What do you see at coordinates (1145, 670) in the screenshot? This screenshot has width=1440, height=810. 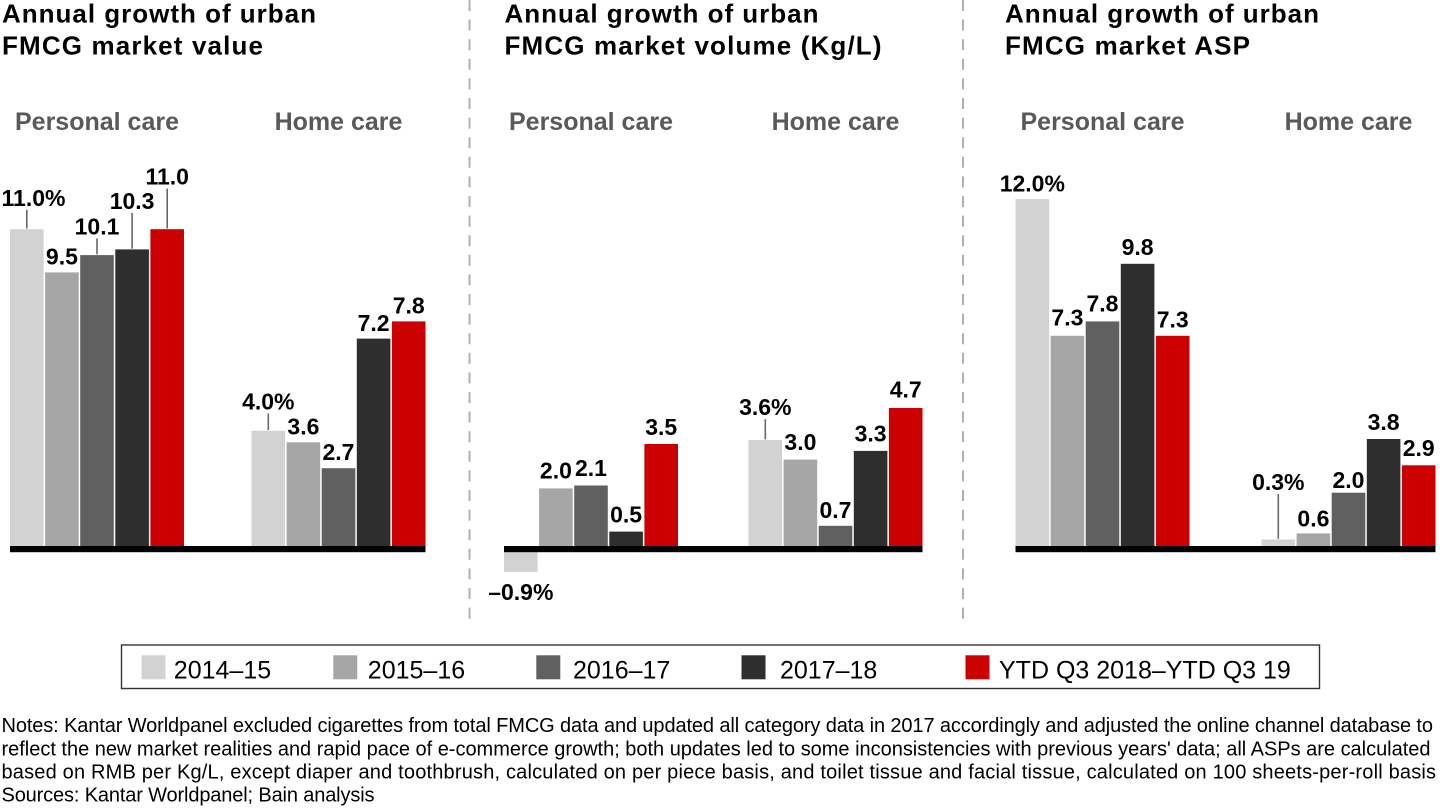 I see `svg-text: YTD Q3 2018–YTD Q3 19` at bounding box center [1145, 670].